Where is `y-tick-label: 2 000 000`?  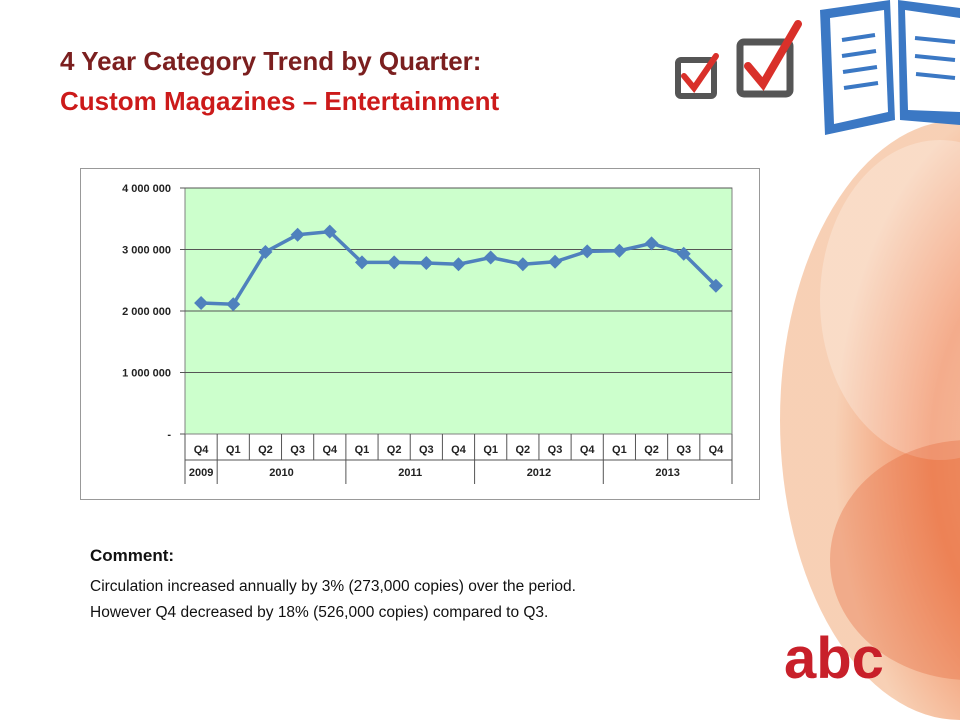 y-tick-label: 2 000 000 is located at coordinates (146, 312).